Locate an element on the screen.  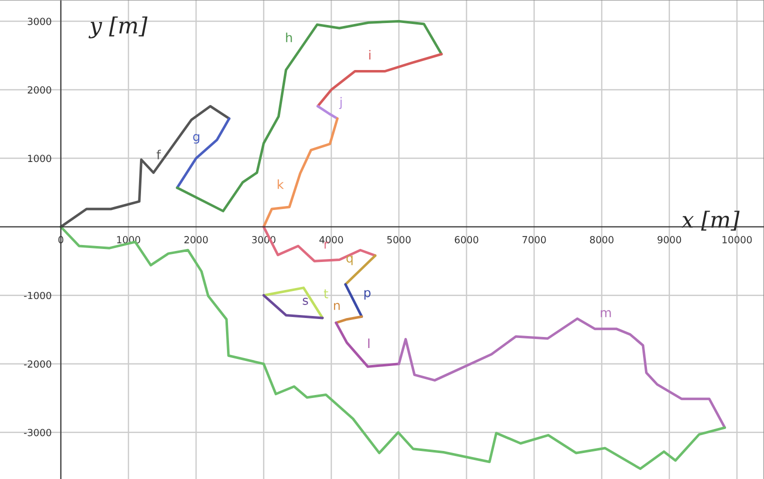
y-tick-label: -1000 is located at coordinates (38, 296).